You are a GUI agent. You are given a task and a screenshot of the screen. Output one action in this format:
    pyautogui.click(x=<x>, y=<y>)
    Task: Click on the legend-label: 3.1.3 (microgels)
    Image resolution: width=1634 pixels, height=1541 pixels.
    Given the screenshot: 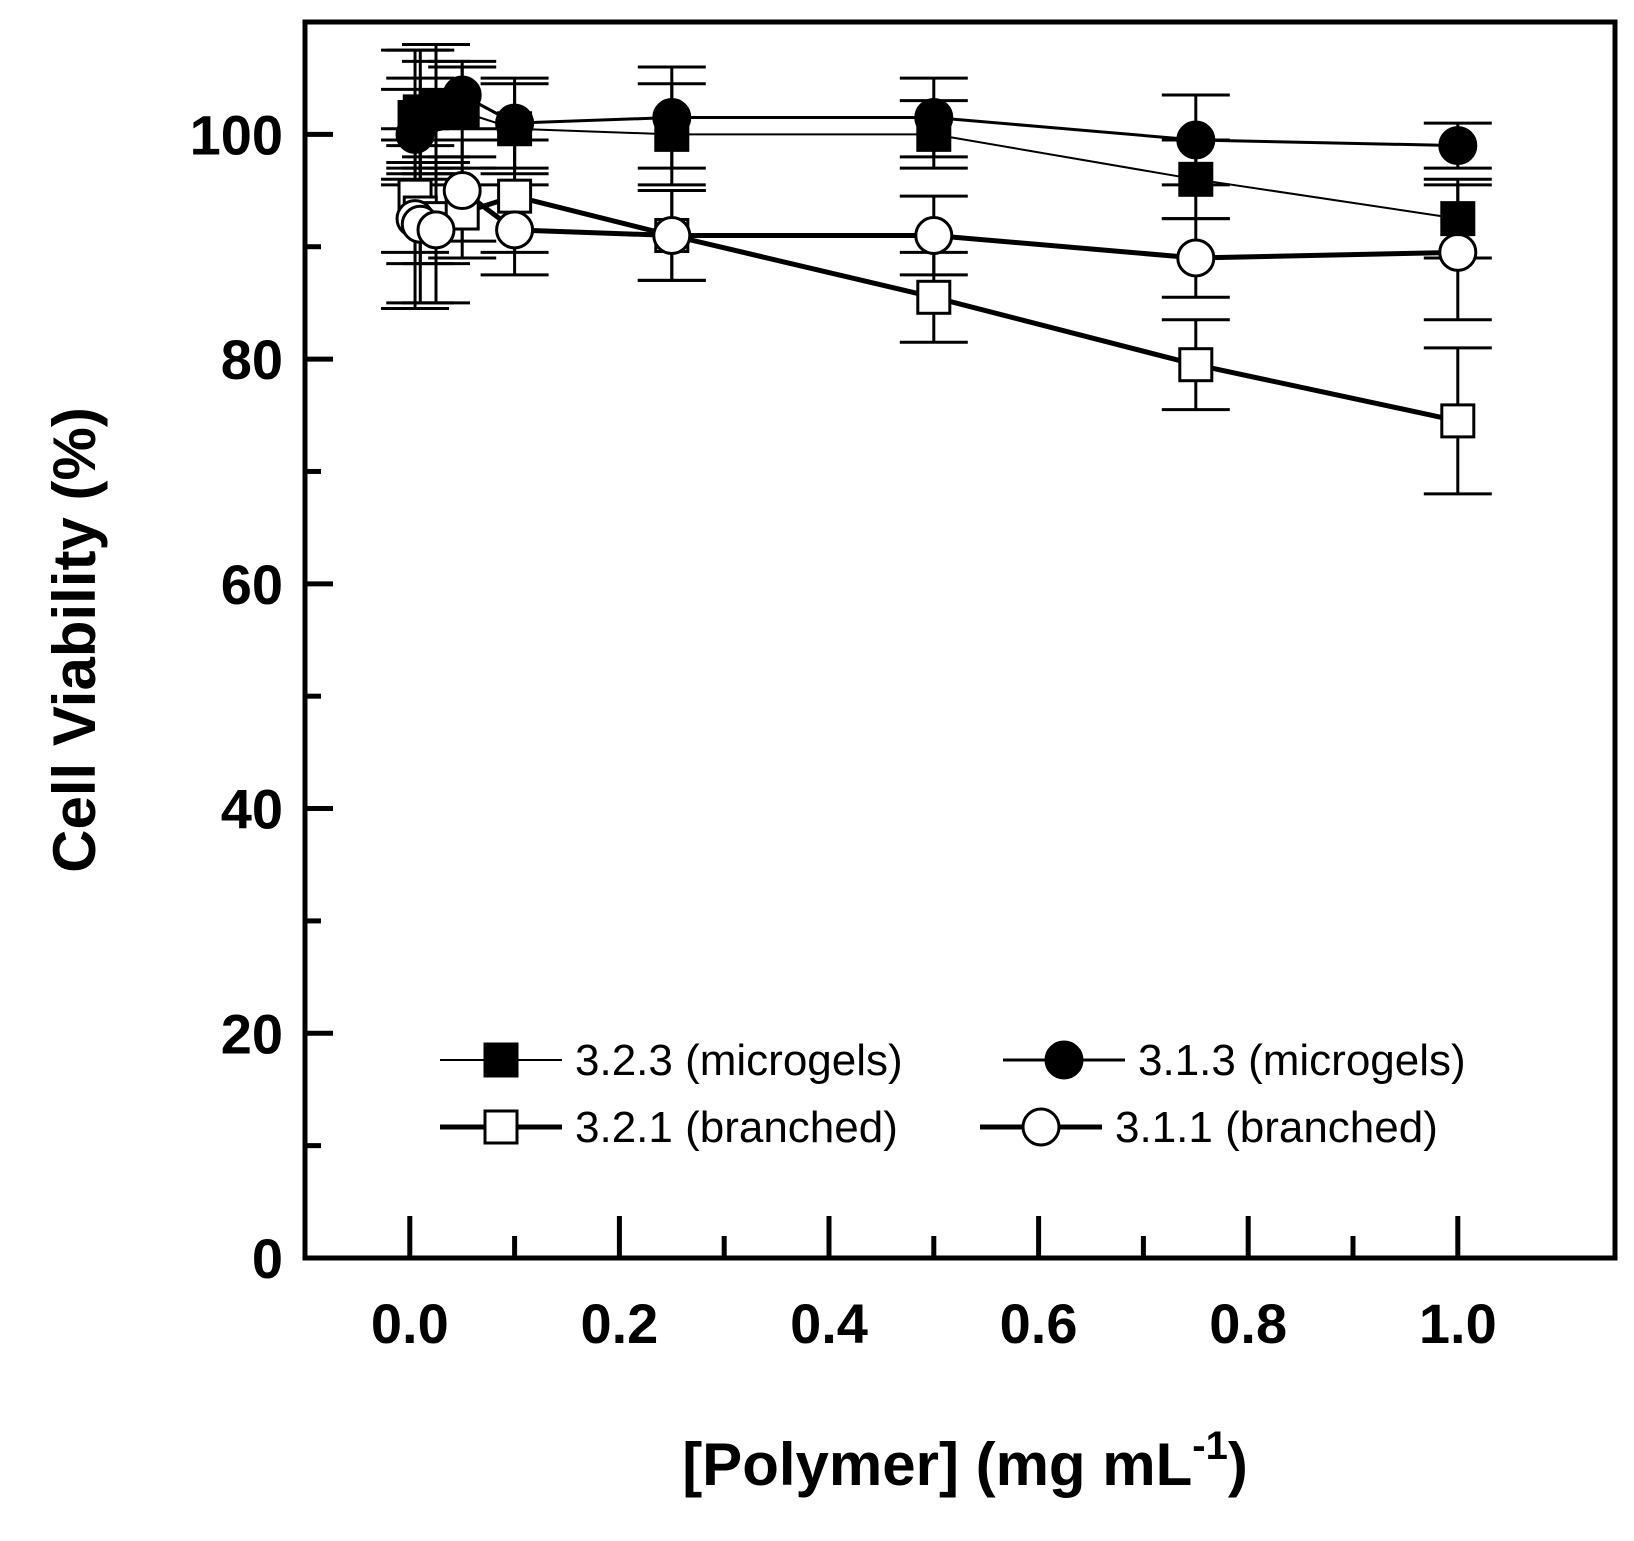 What is the action you would take?
    pyautogui.click(x=1302, y=1060)
    